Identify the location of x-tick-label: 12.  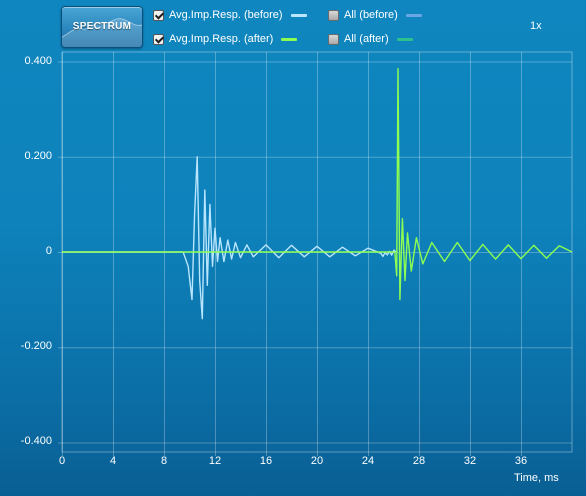
(215, 461).